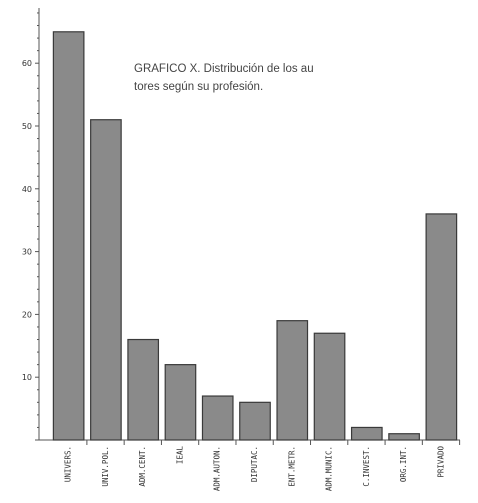 This screenshot has width=478, height=503. What do you see at coordinates (254, 464) in the screenshot?
I see `category-label: DIPUTAC.` at bounding box center [254, 464].